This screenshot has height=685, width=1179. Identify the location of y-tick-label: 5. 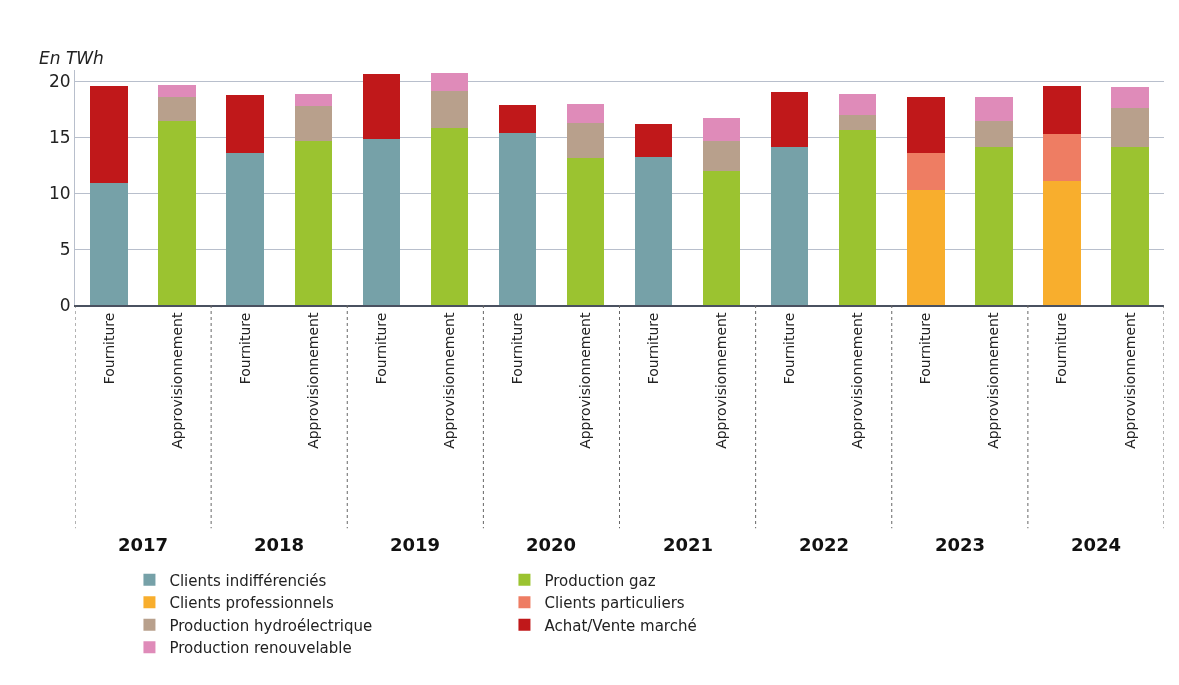
(65, 249).